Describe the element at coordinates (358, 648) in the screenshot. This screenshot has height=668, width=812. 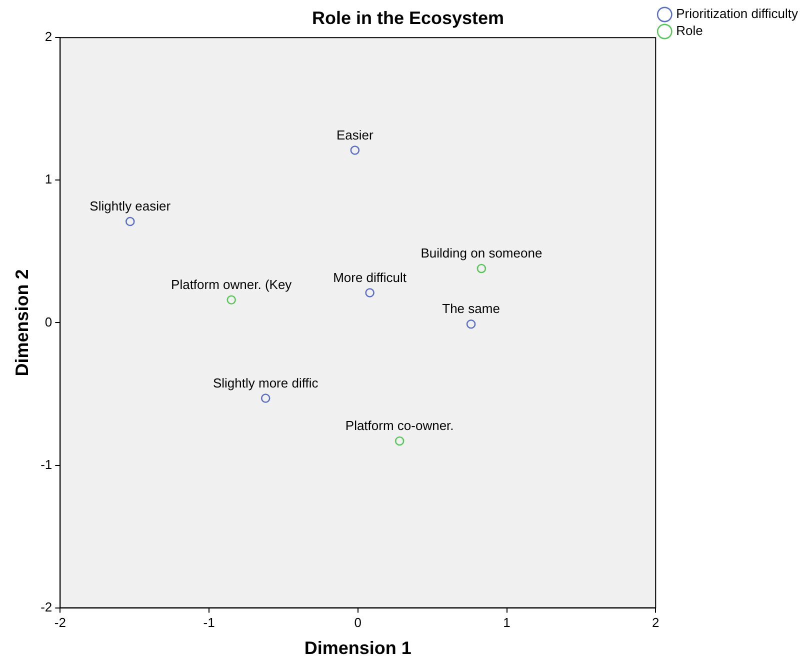
I see `x-axis-title: Dimension 1` at that location.